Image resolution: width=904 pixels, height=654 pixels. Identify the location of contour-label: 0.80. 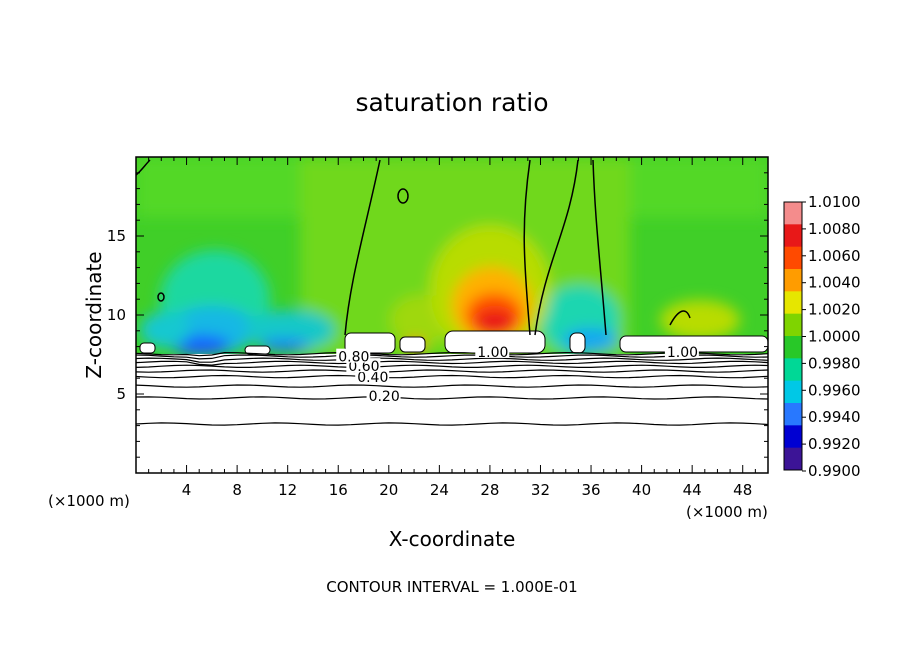
(353, 358).